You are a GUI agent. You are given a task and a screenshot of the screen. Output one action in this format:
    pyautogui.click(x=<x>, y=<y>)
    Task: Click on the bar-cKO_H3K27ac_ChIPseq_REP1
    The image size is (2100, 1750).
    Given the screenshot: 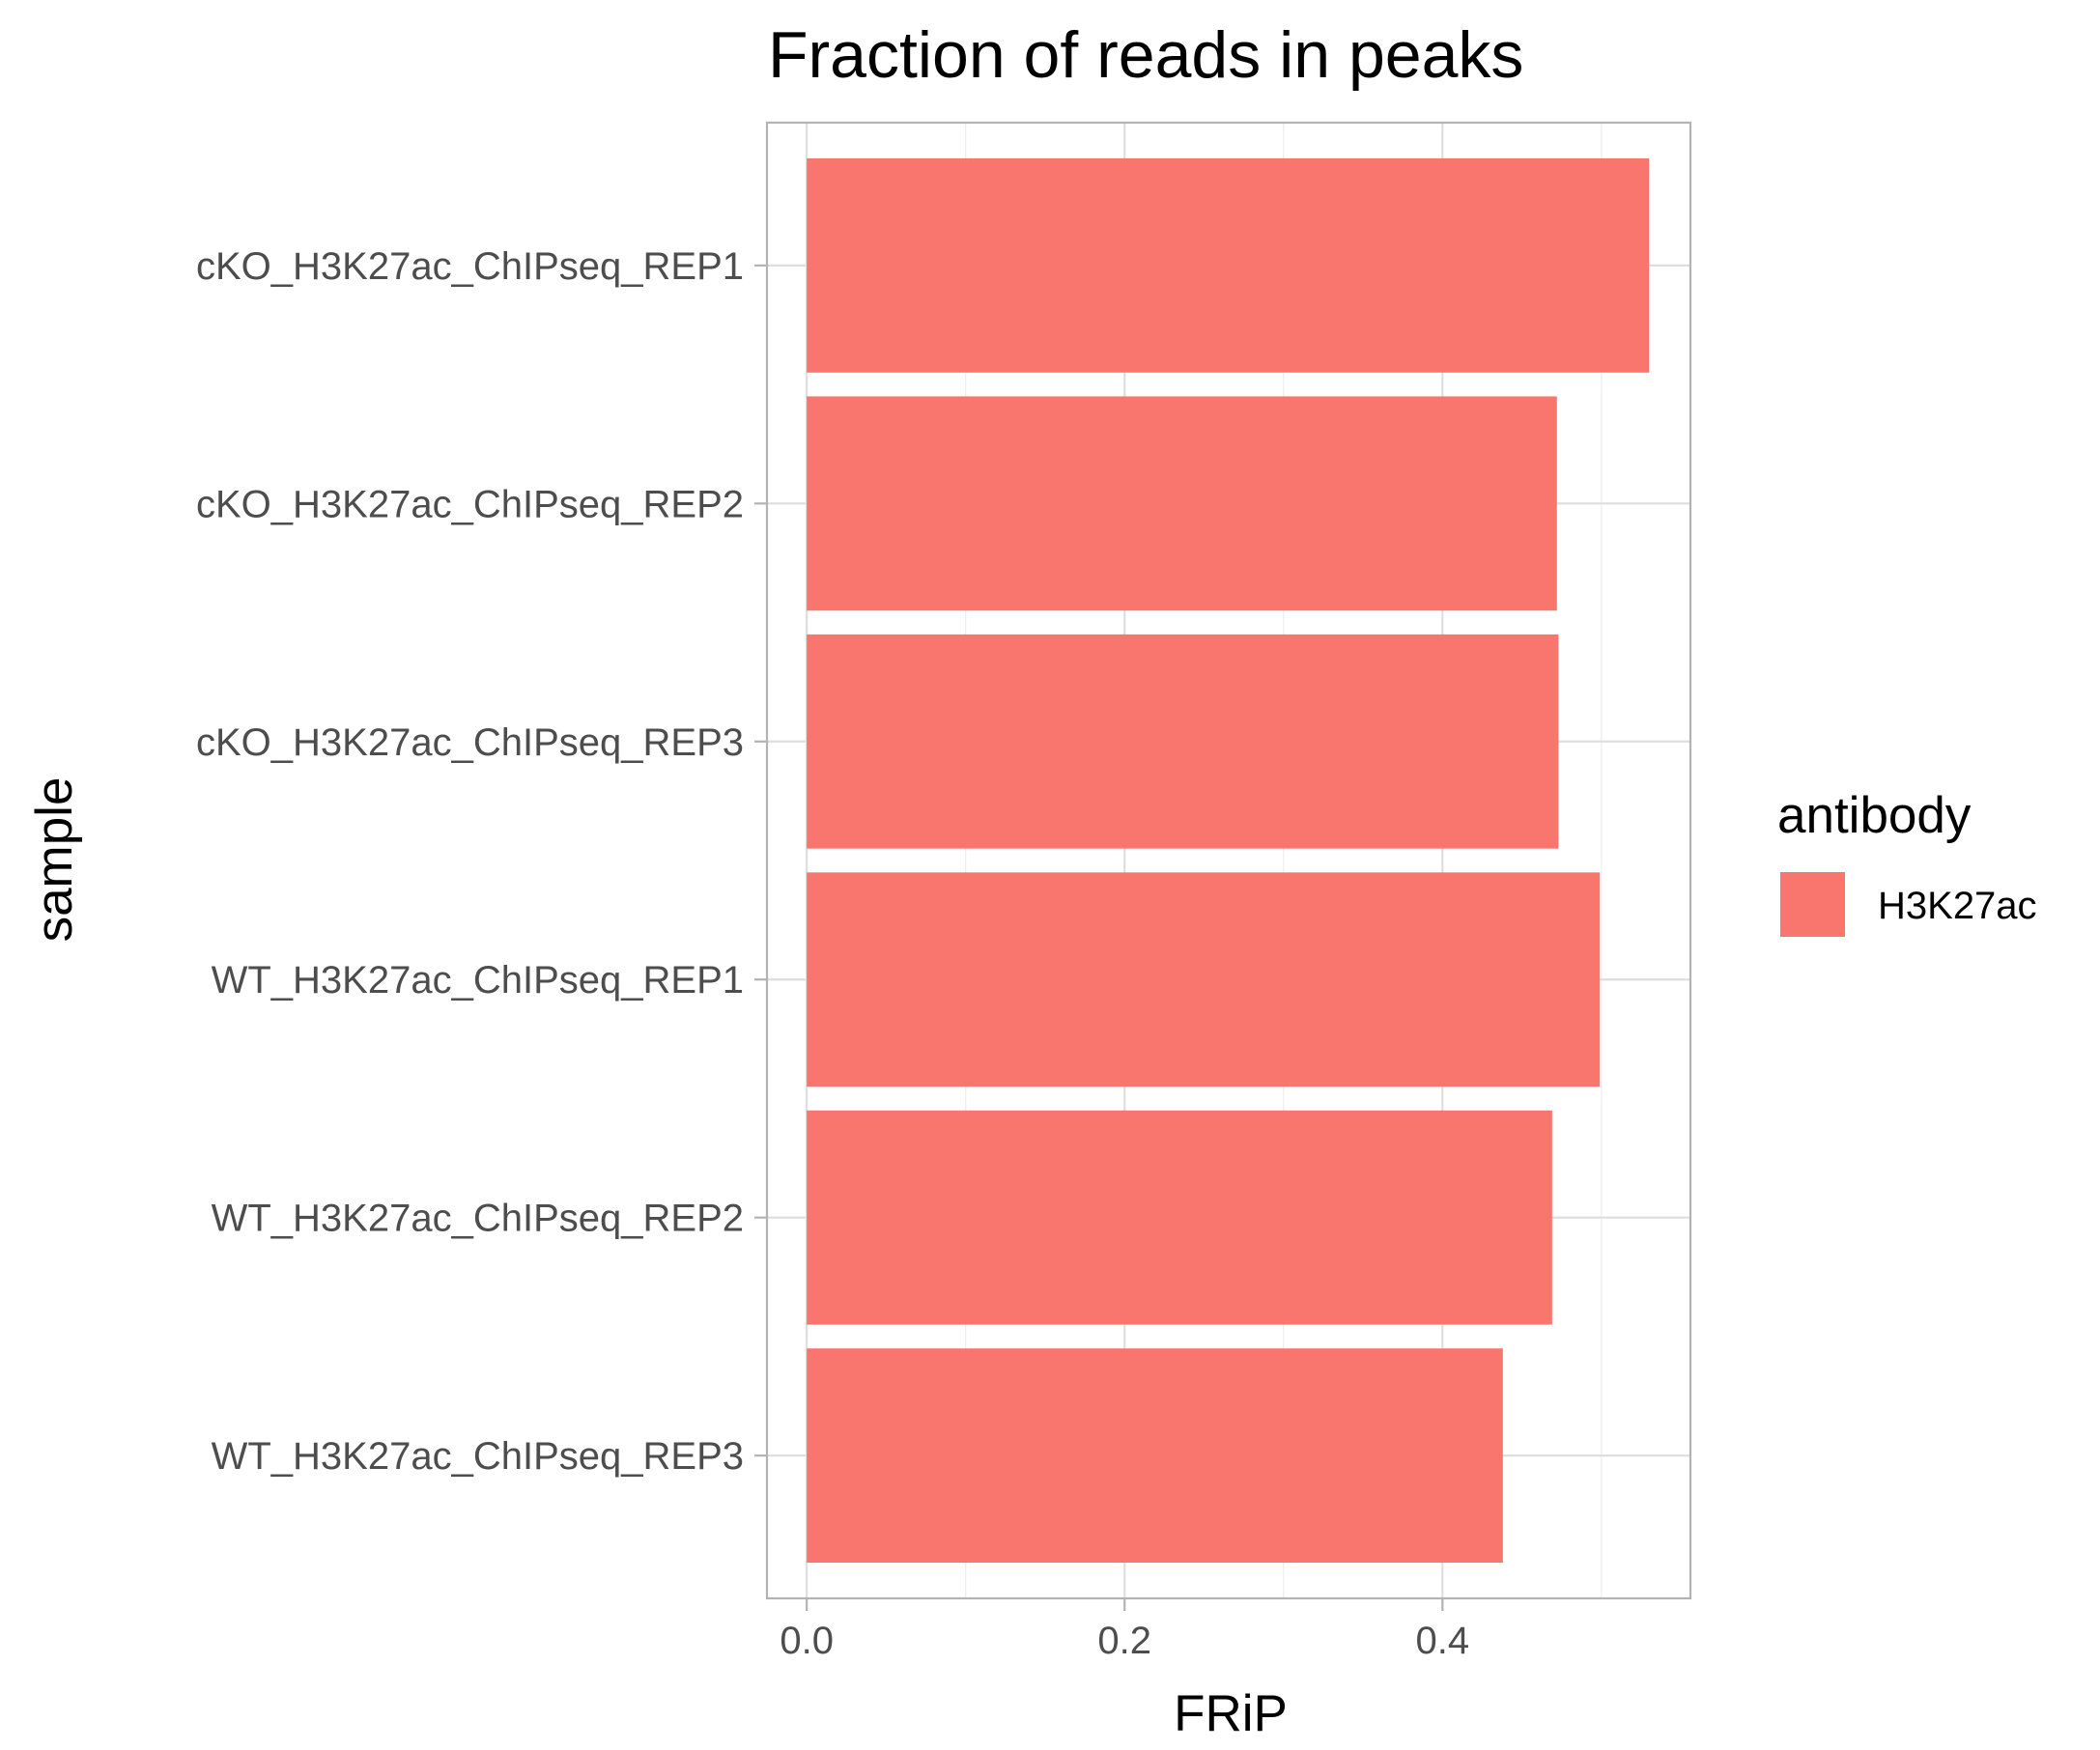 What is the action you would take?
    pyautogui.click(x=1228, y=265)
    